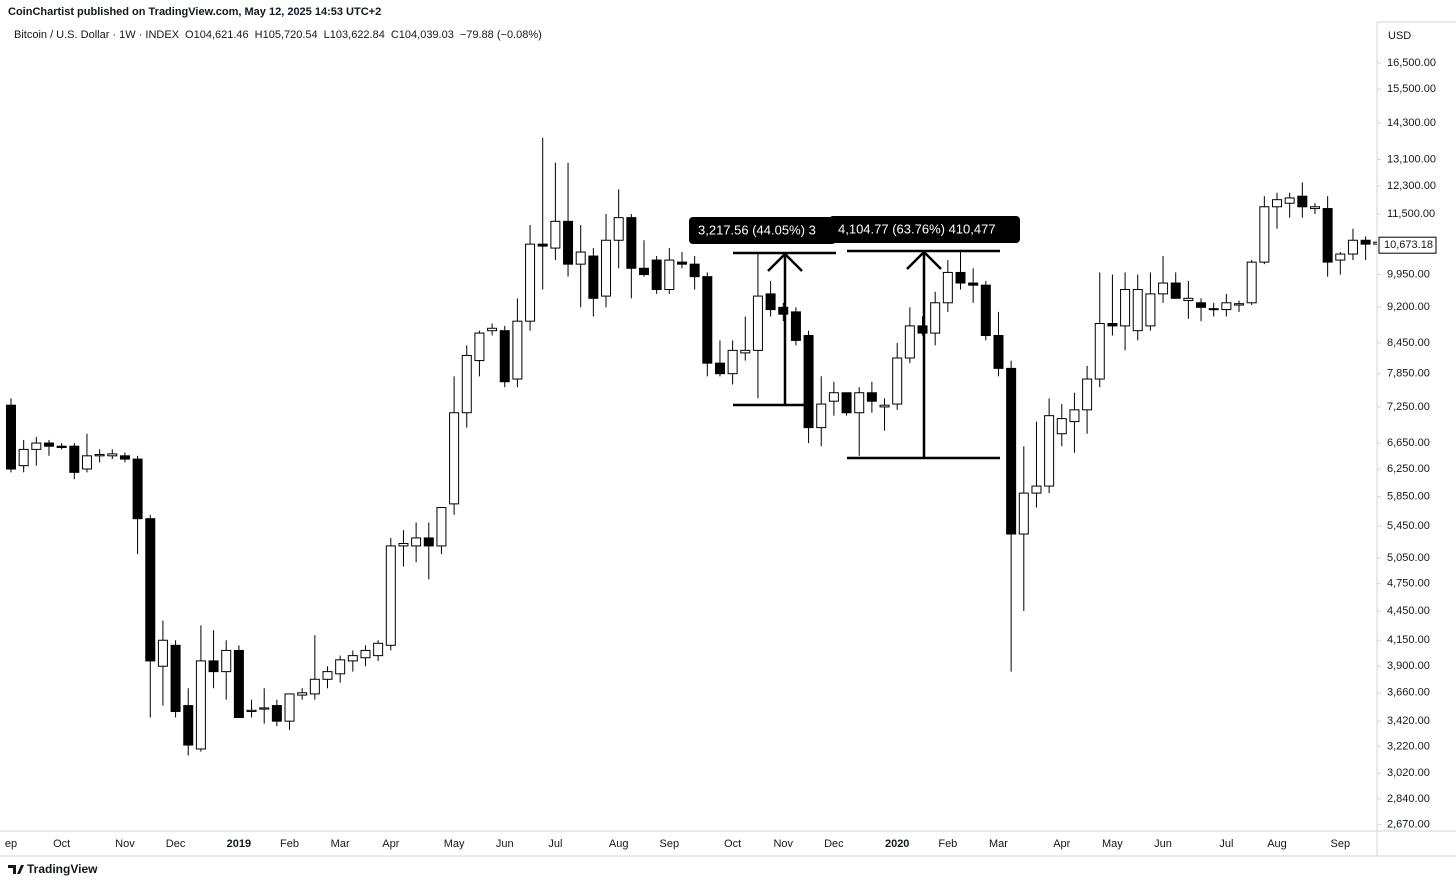  I want to click on y-tick-label: 3,020.00, so click(1408, 773).